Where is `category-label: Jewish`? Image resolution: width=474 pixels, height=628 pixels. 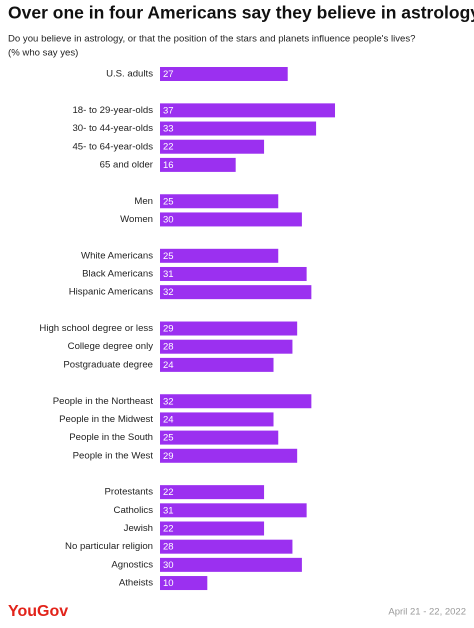
category-label: Jewish is located at coordinates (138, 528).